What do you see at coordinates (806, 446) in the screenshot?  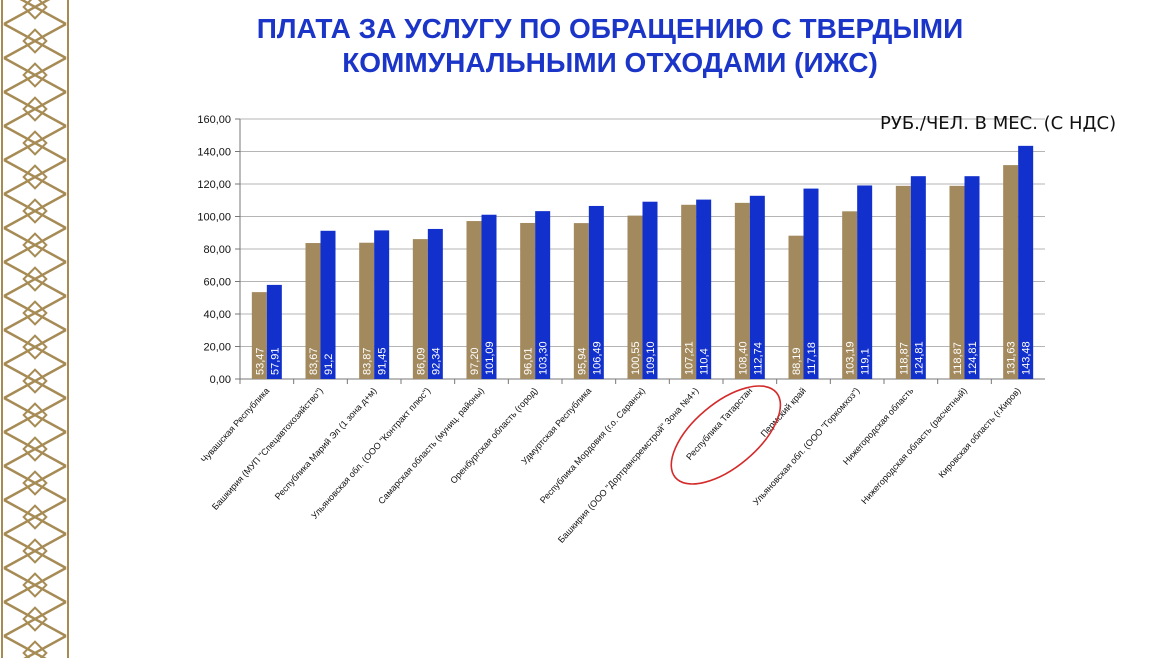 I see `category-label: Ульяновская обл. (ООО "Горкомхоз")` at bounding box center [806, 446].